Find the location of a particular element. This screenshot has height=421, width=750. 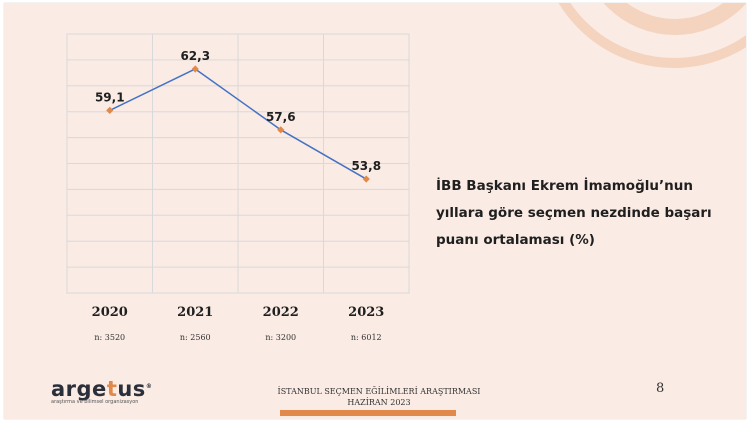

logo-tagline: araştırma ve bilimsel organizasyon is located at coordinates (95, 402).